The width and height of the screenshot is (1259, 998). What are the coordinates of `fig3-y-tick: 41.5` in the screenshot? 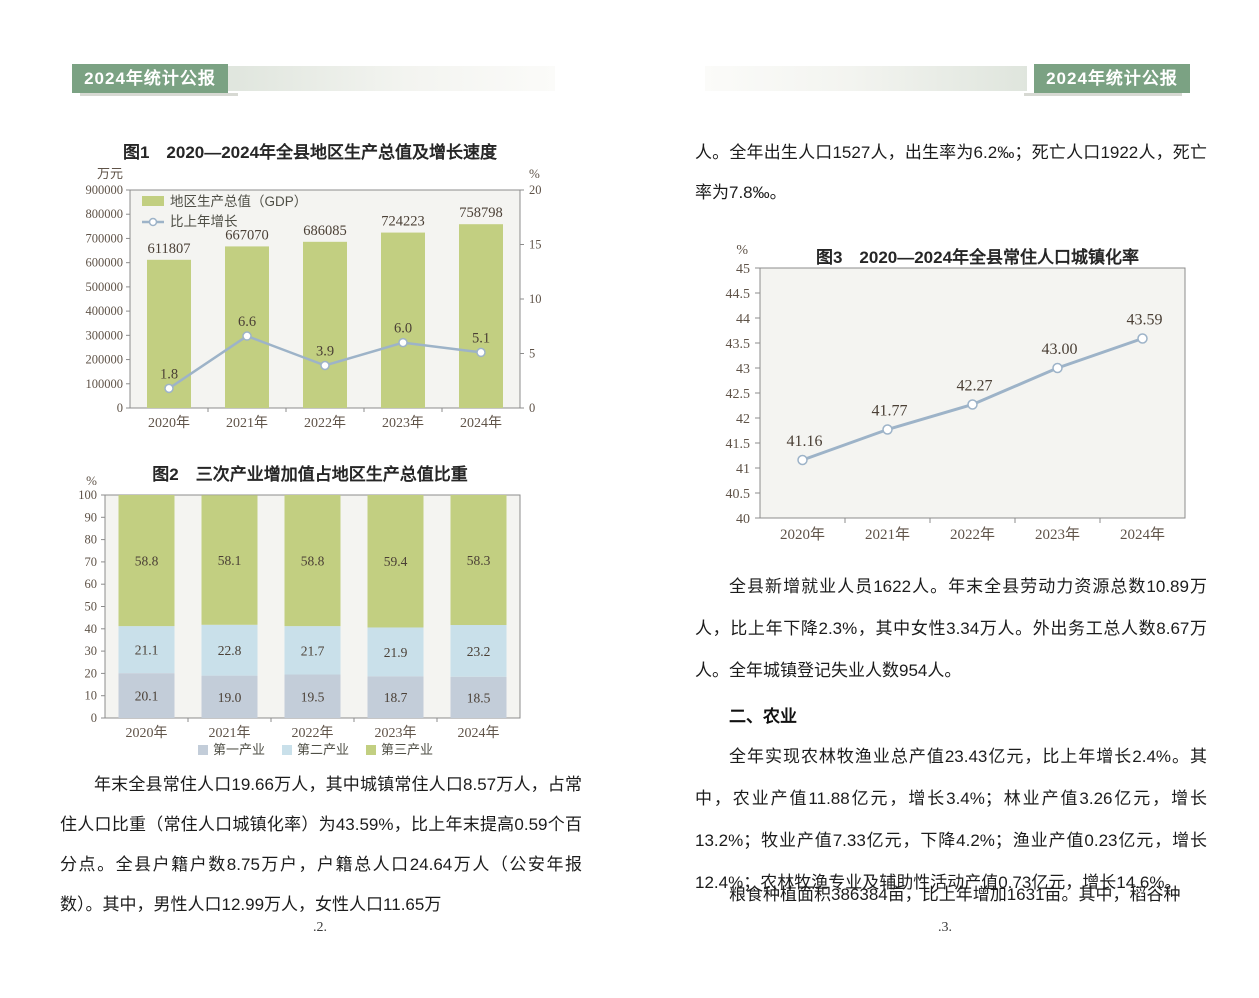 It's located at (738, 444).